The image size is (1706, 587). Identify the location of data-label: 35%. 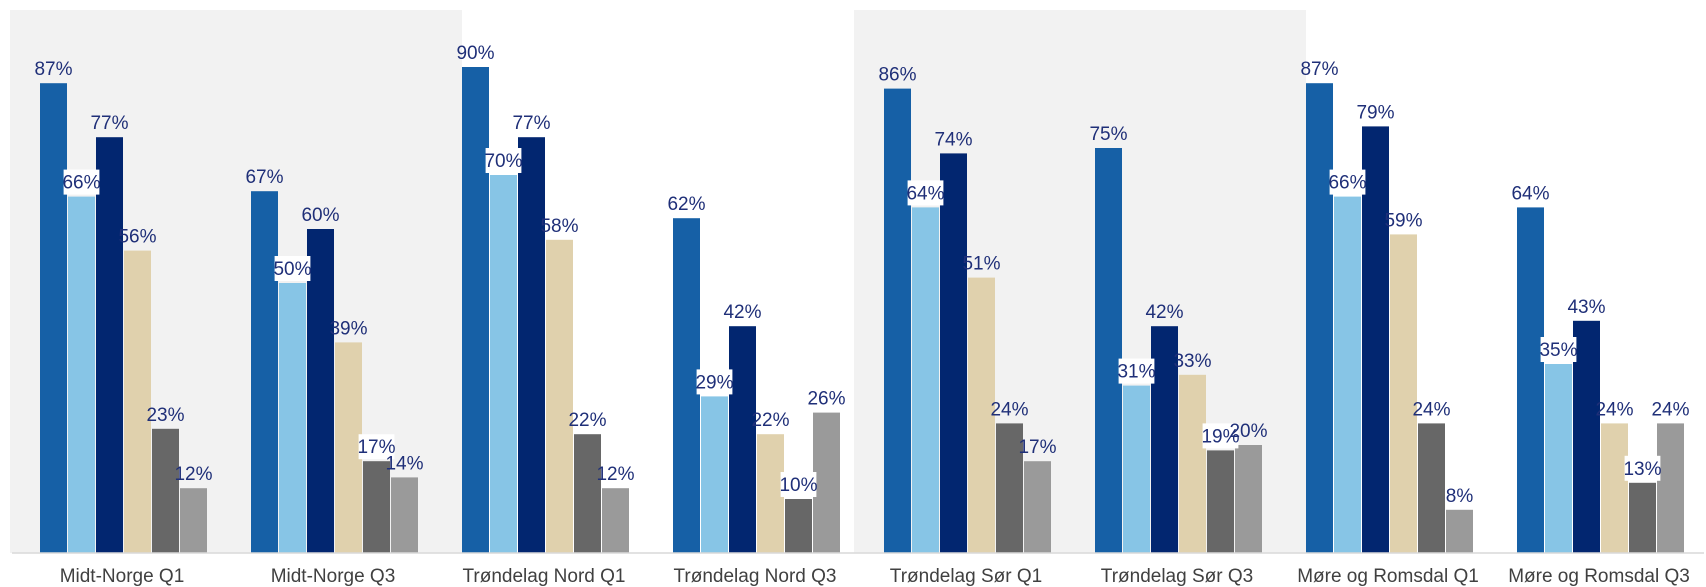
(1558, 350).